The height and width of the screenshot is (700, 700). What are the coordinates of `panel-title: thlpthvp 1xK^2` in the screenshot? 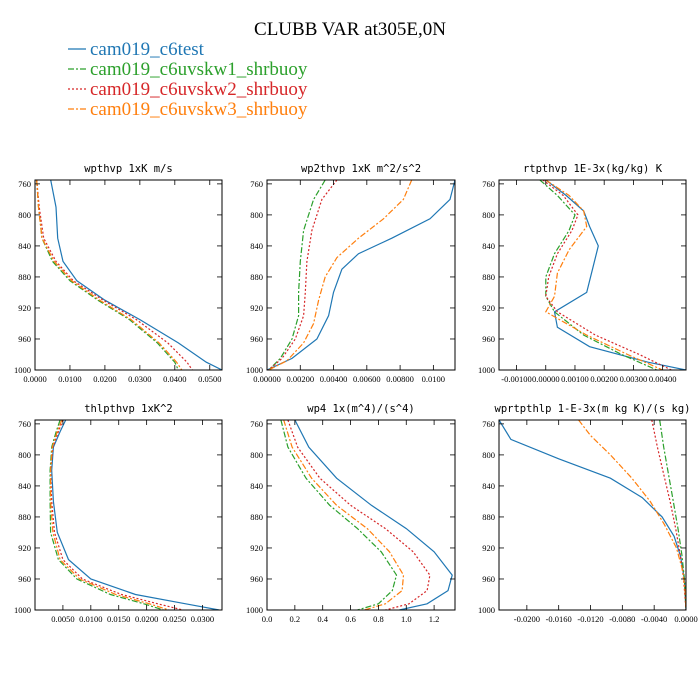 It's located at (128, 409).